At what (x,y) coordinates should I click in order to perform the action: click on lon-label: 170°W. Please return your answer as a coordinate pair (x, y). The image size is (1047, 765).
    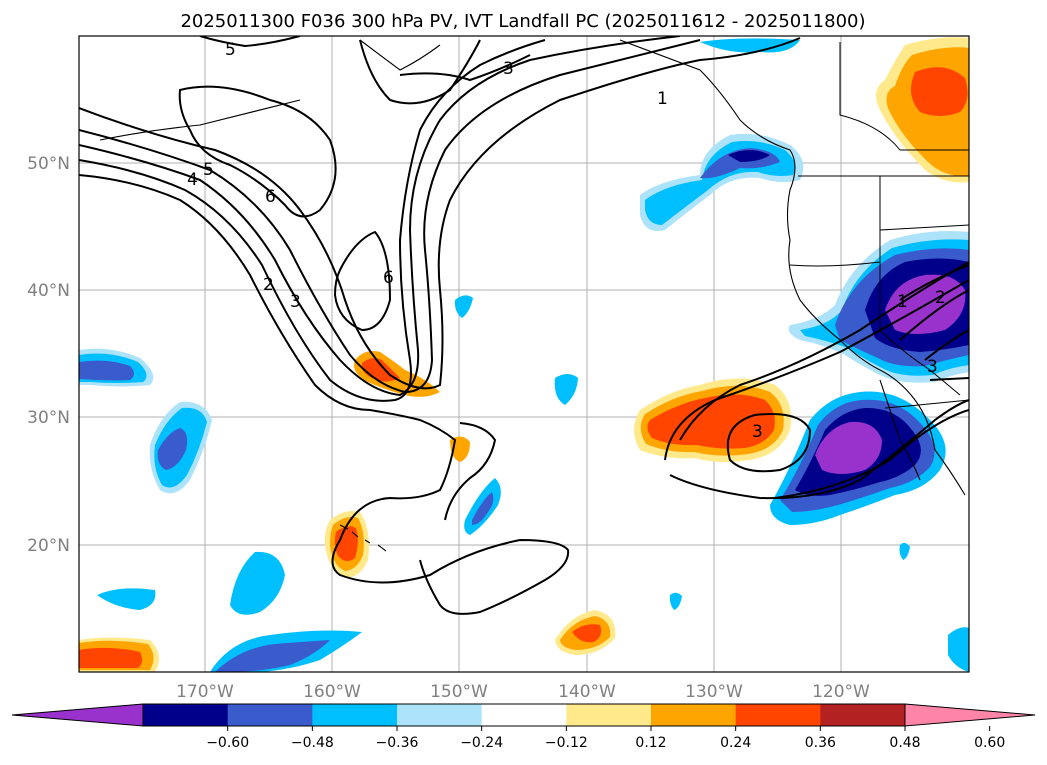
    Looking at the image, I should click on (205, 692).